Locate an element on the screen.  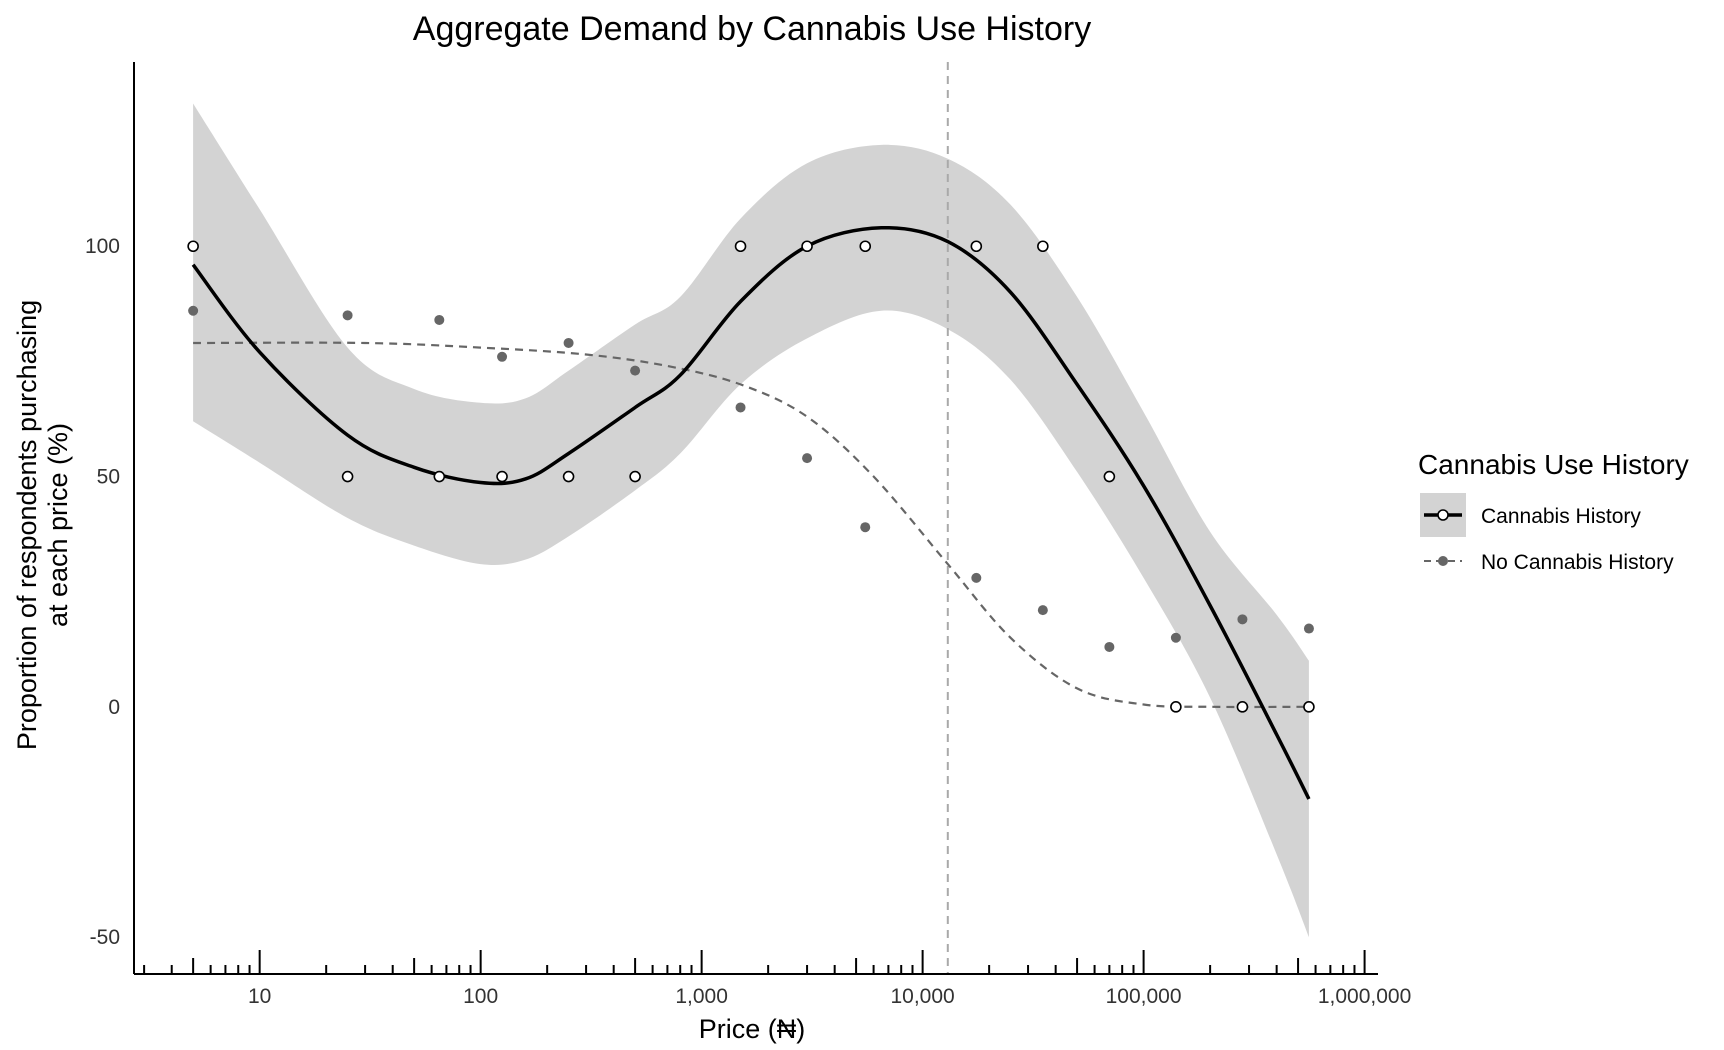
x-tick-label: 1,000 is located at coordinates (701, 996).